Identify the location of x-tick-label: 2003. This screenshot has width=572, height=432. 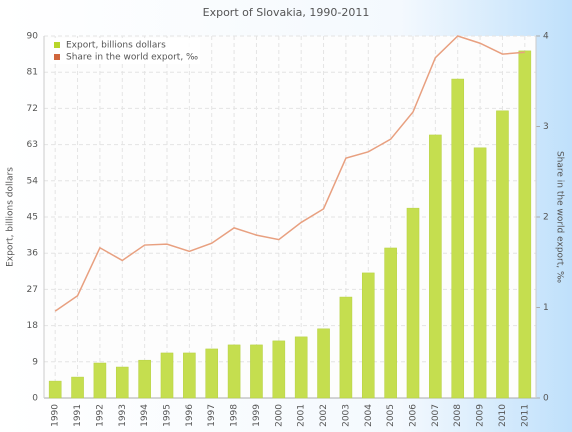
(346, 415).